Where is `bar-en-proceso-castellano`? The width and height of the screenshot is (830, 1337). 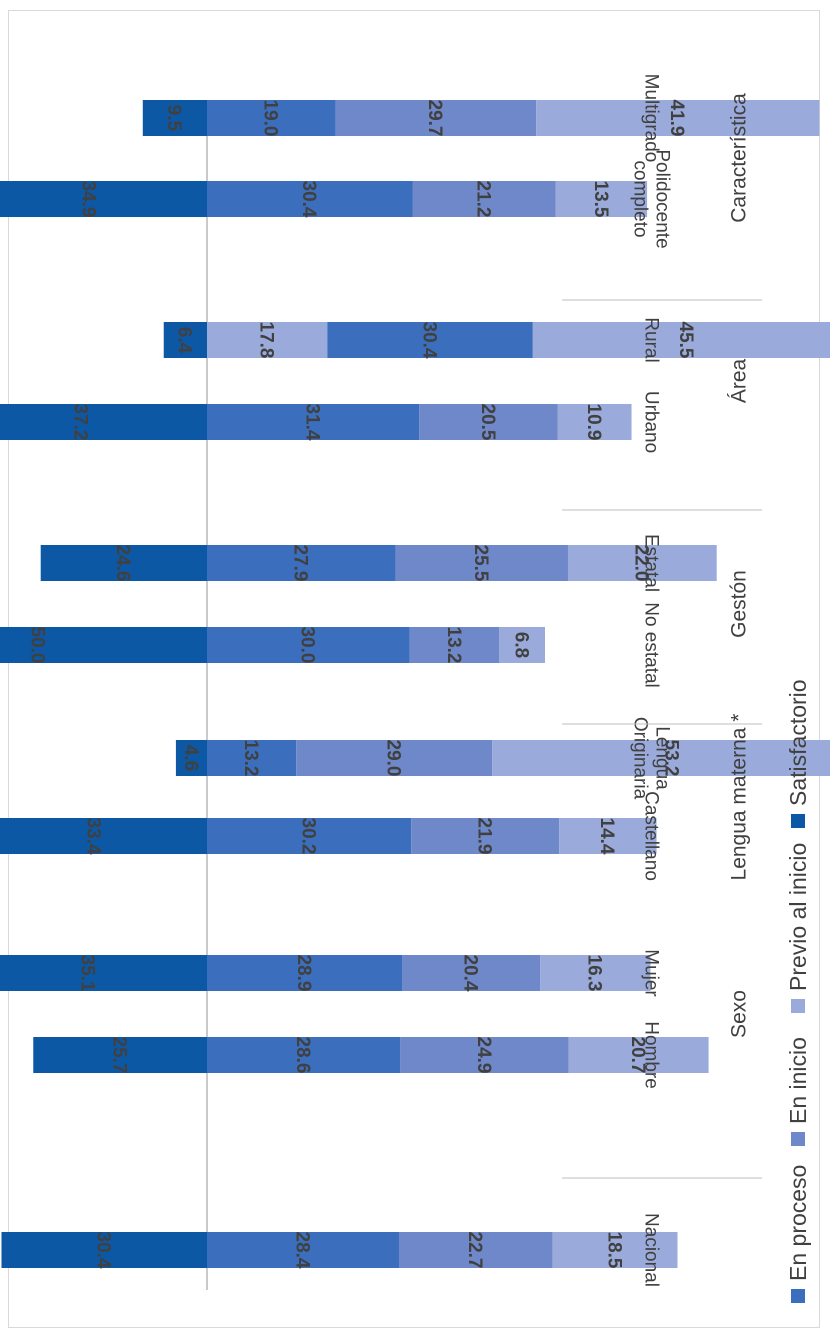
bar-en-proceso-castellano is located at coordinates (309, 836).